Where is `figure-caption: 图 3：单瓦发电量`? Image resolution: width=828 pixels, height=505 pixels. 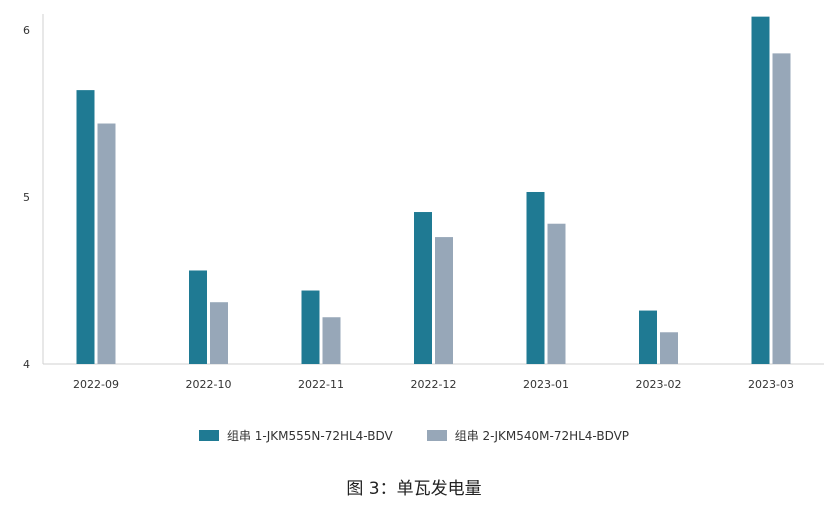 figure-caption: 图 3：单瓦发电量 is located at coordinates (414, 489).